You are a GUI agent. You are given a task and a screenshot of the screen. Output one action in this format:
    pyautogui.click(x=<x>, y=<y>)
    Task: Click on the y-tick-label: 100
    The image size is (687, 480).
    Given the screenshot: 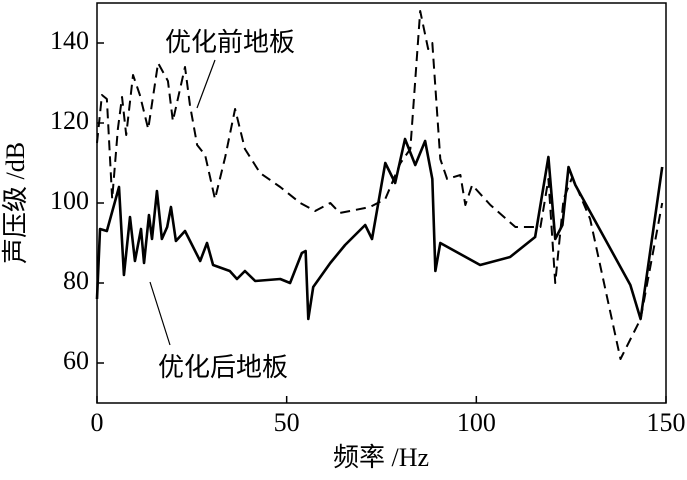 What is the action you would take?
    pyautogui.click(x=69, y=200)
    